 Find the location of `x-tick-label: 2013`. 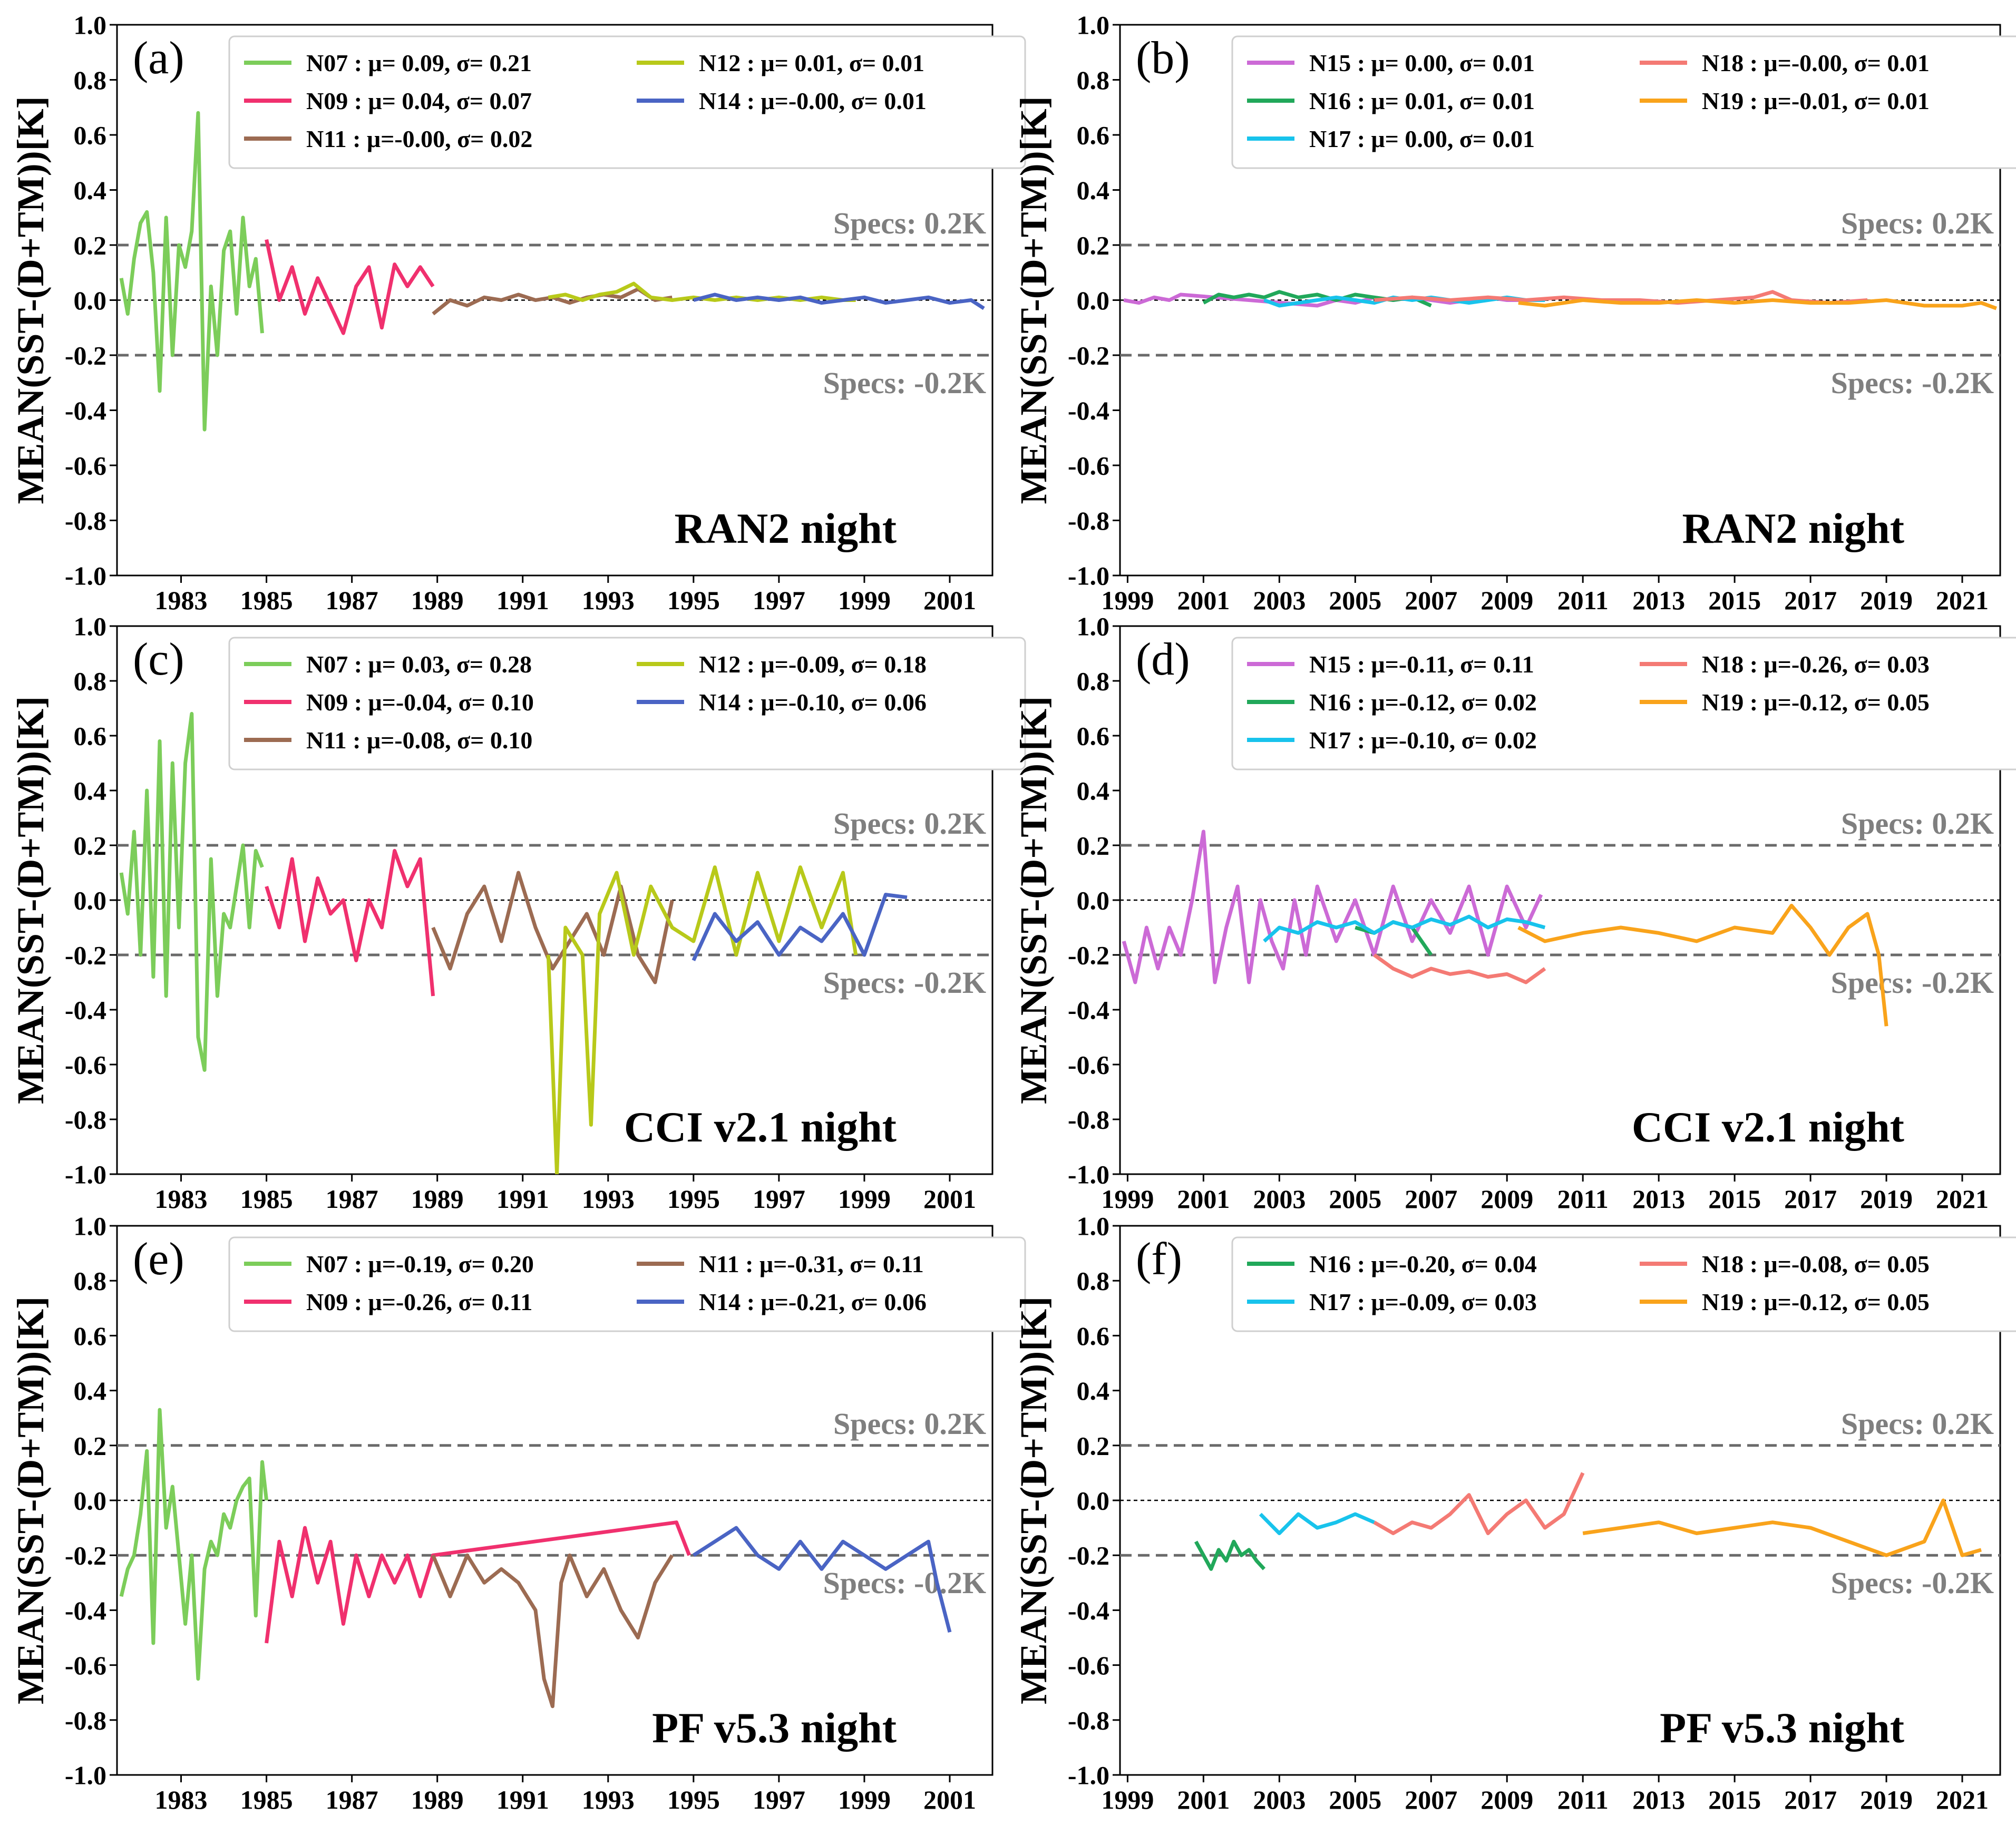

x-tick-label: 2013 is located at coordinates (1658, 1799).